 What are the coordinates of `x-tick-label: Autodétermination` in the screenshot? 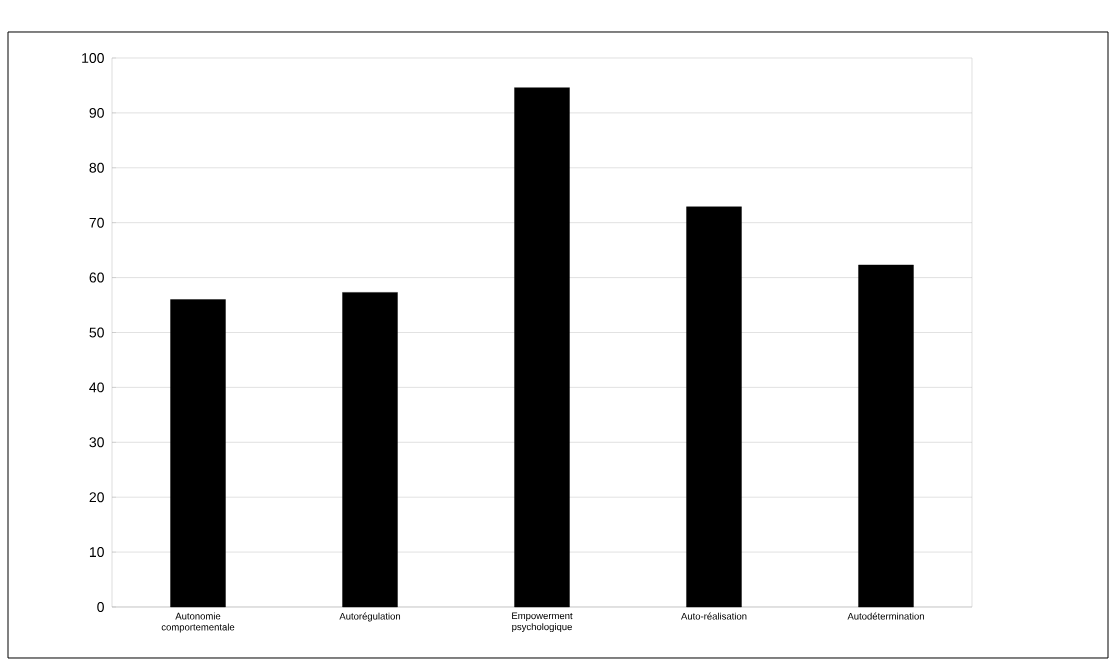 It's located at (885, 616).